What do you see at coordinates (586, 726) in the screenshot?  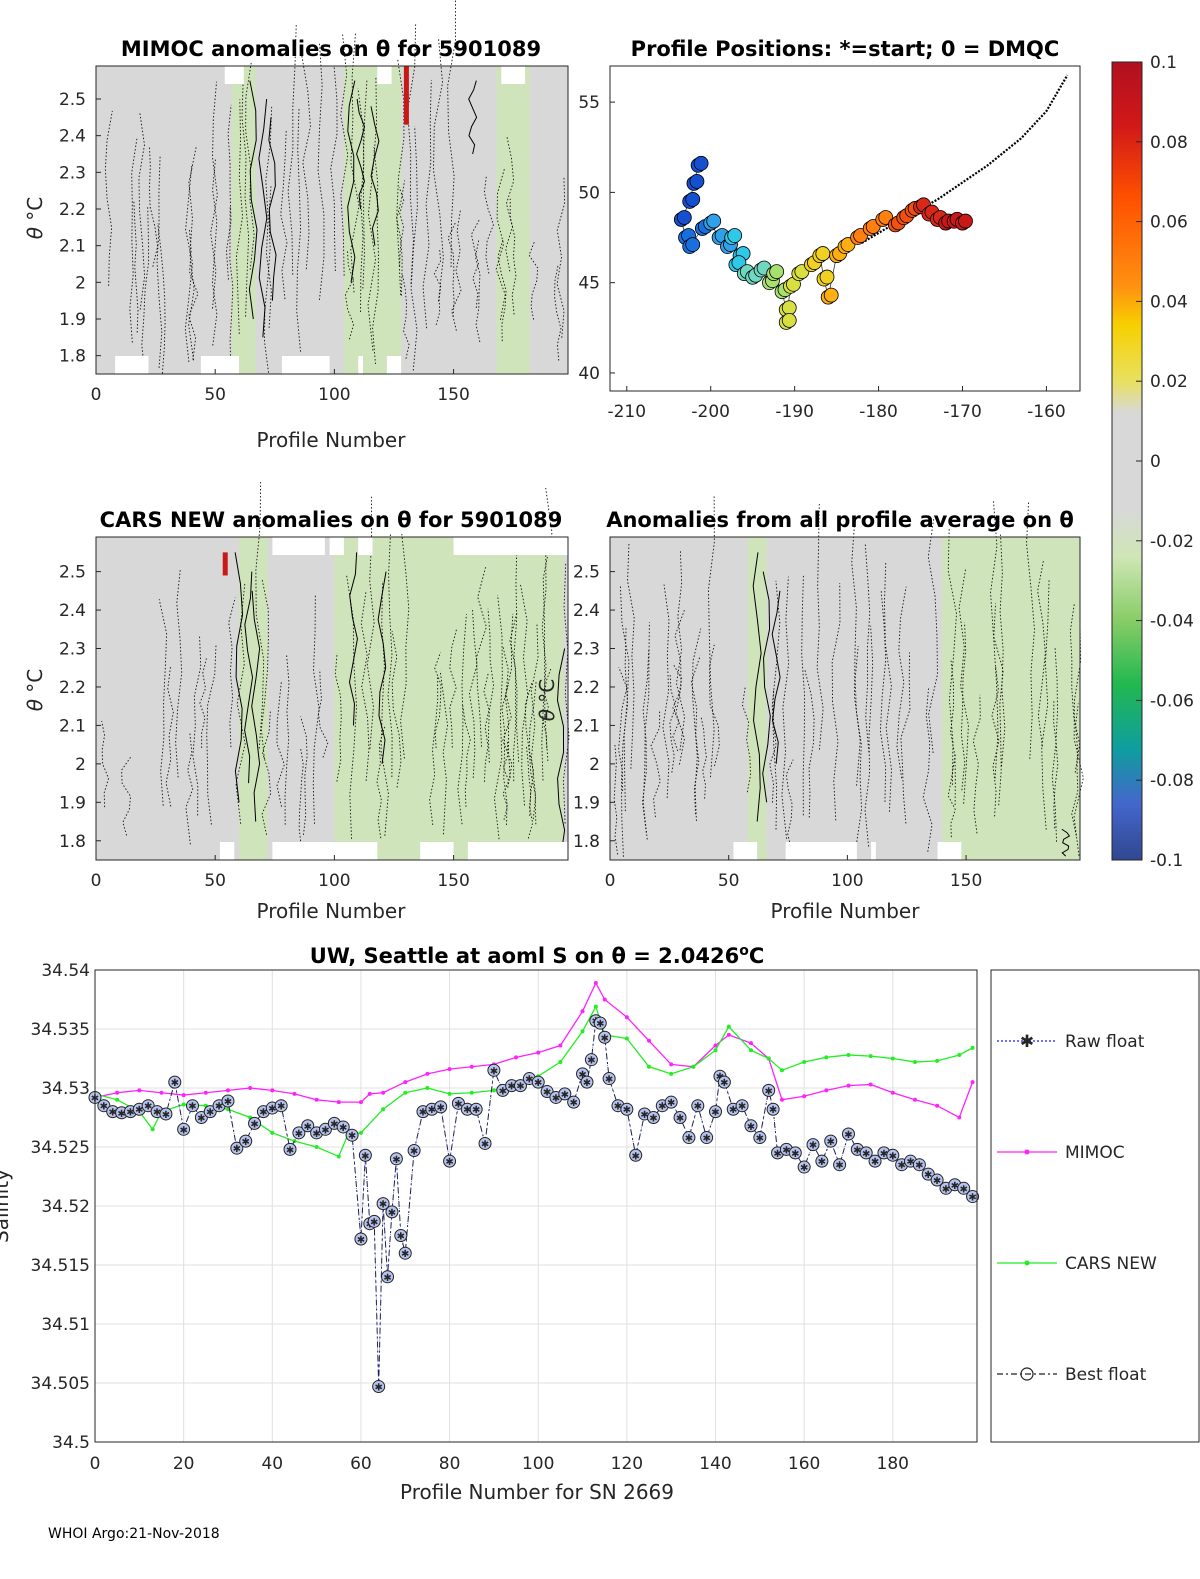 I see `allprof-ytick-label: 2.1` at bounding box center [586, 726].